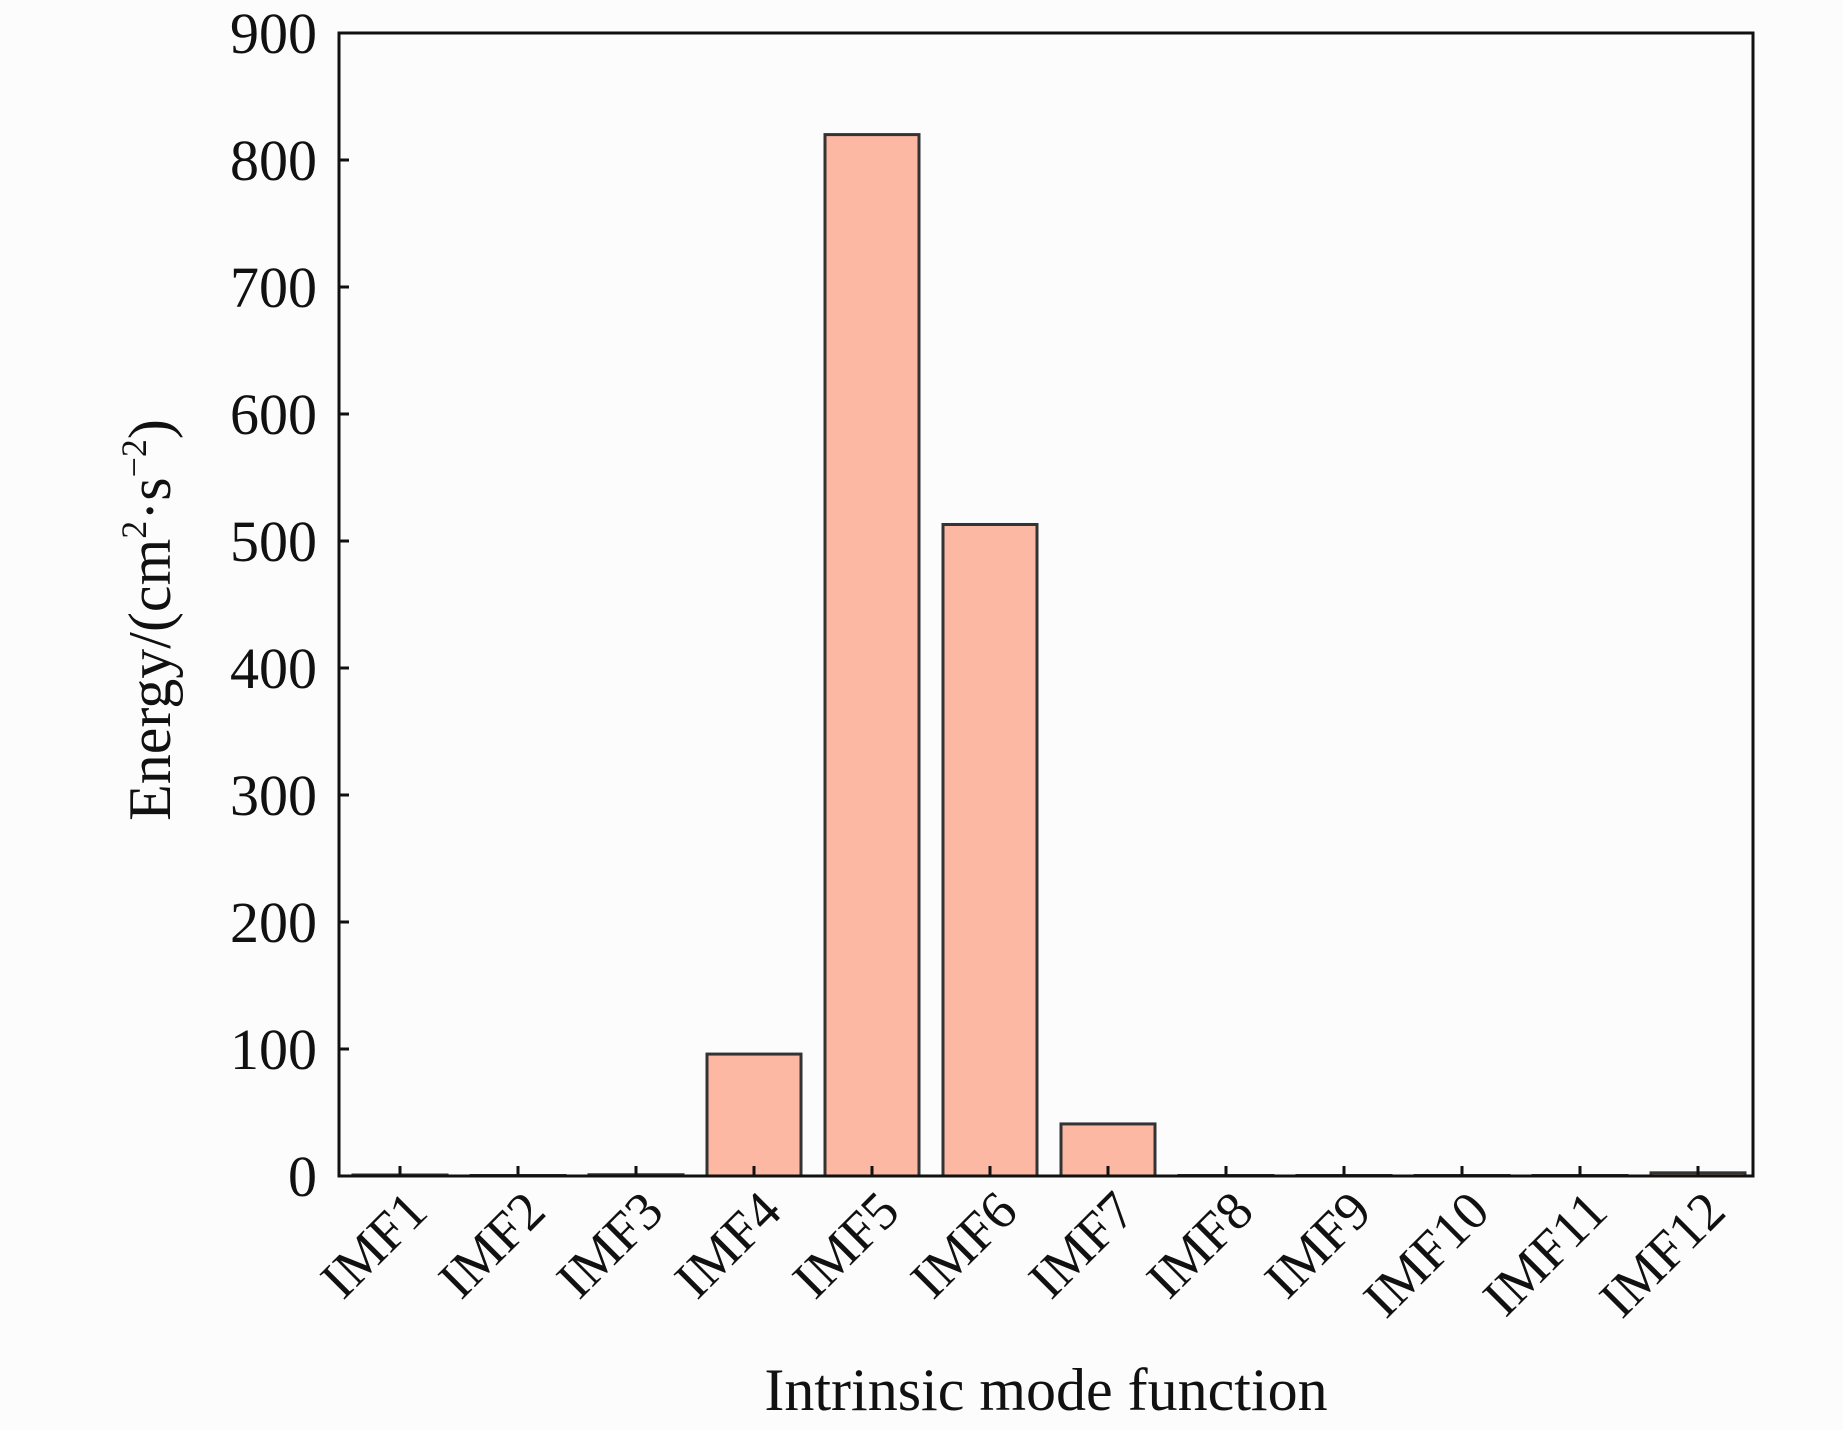 The image size is (1843, 1430). What do you see at coordinates (273, 33) in the screenshot?
I see `y-tick-label-900: 900` at bounding box center [273, 33].